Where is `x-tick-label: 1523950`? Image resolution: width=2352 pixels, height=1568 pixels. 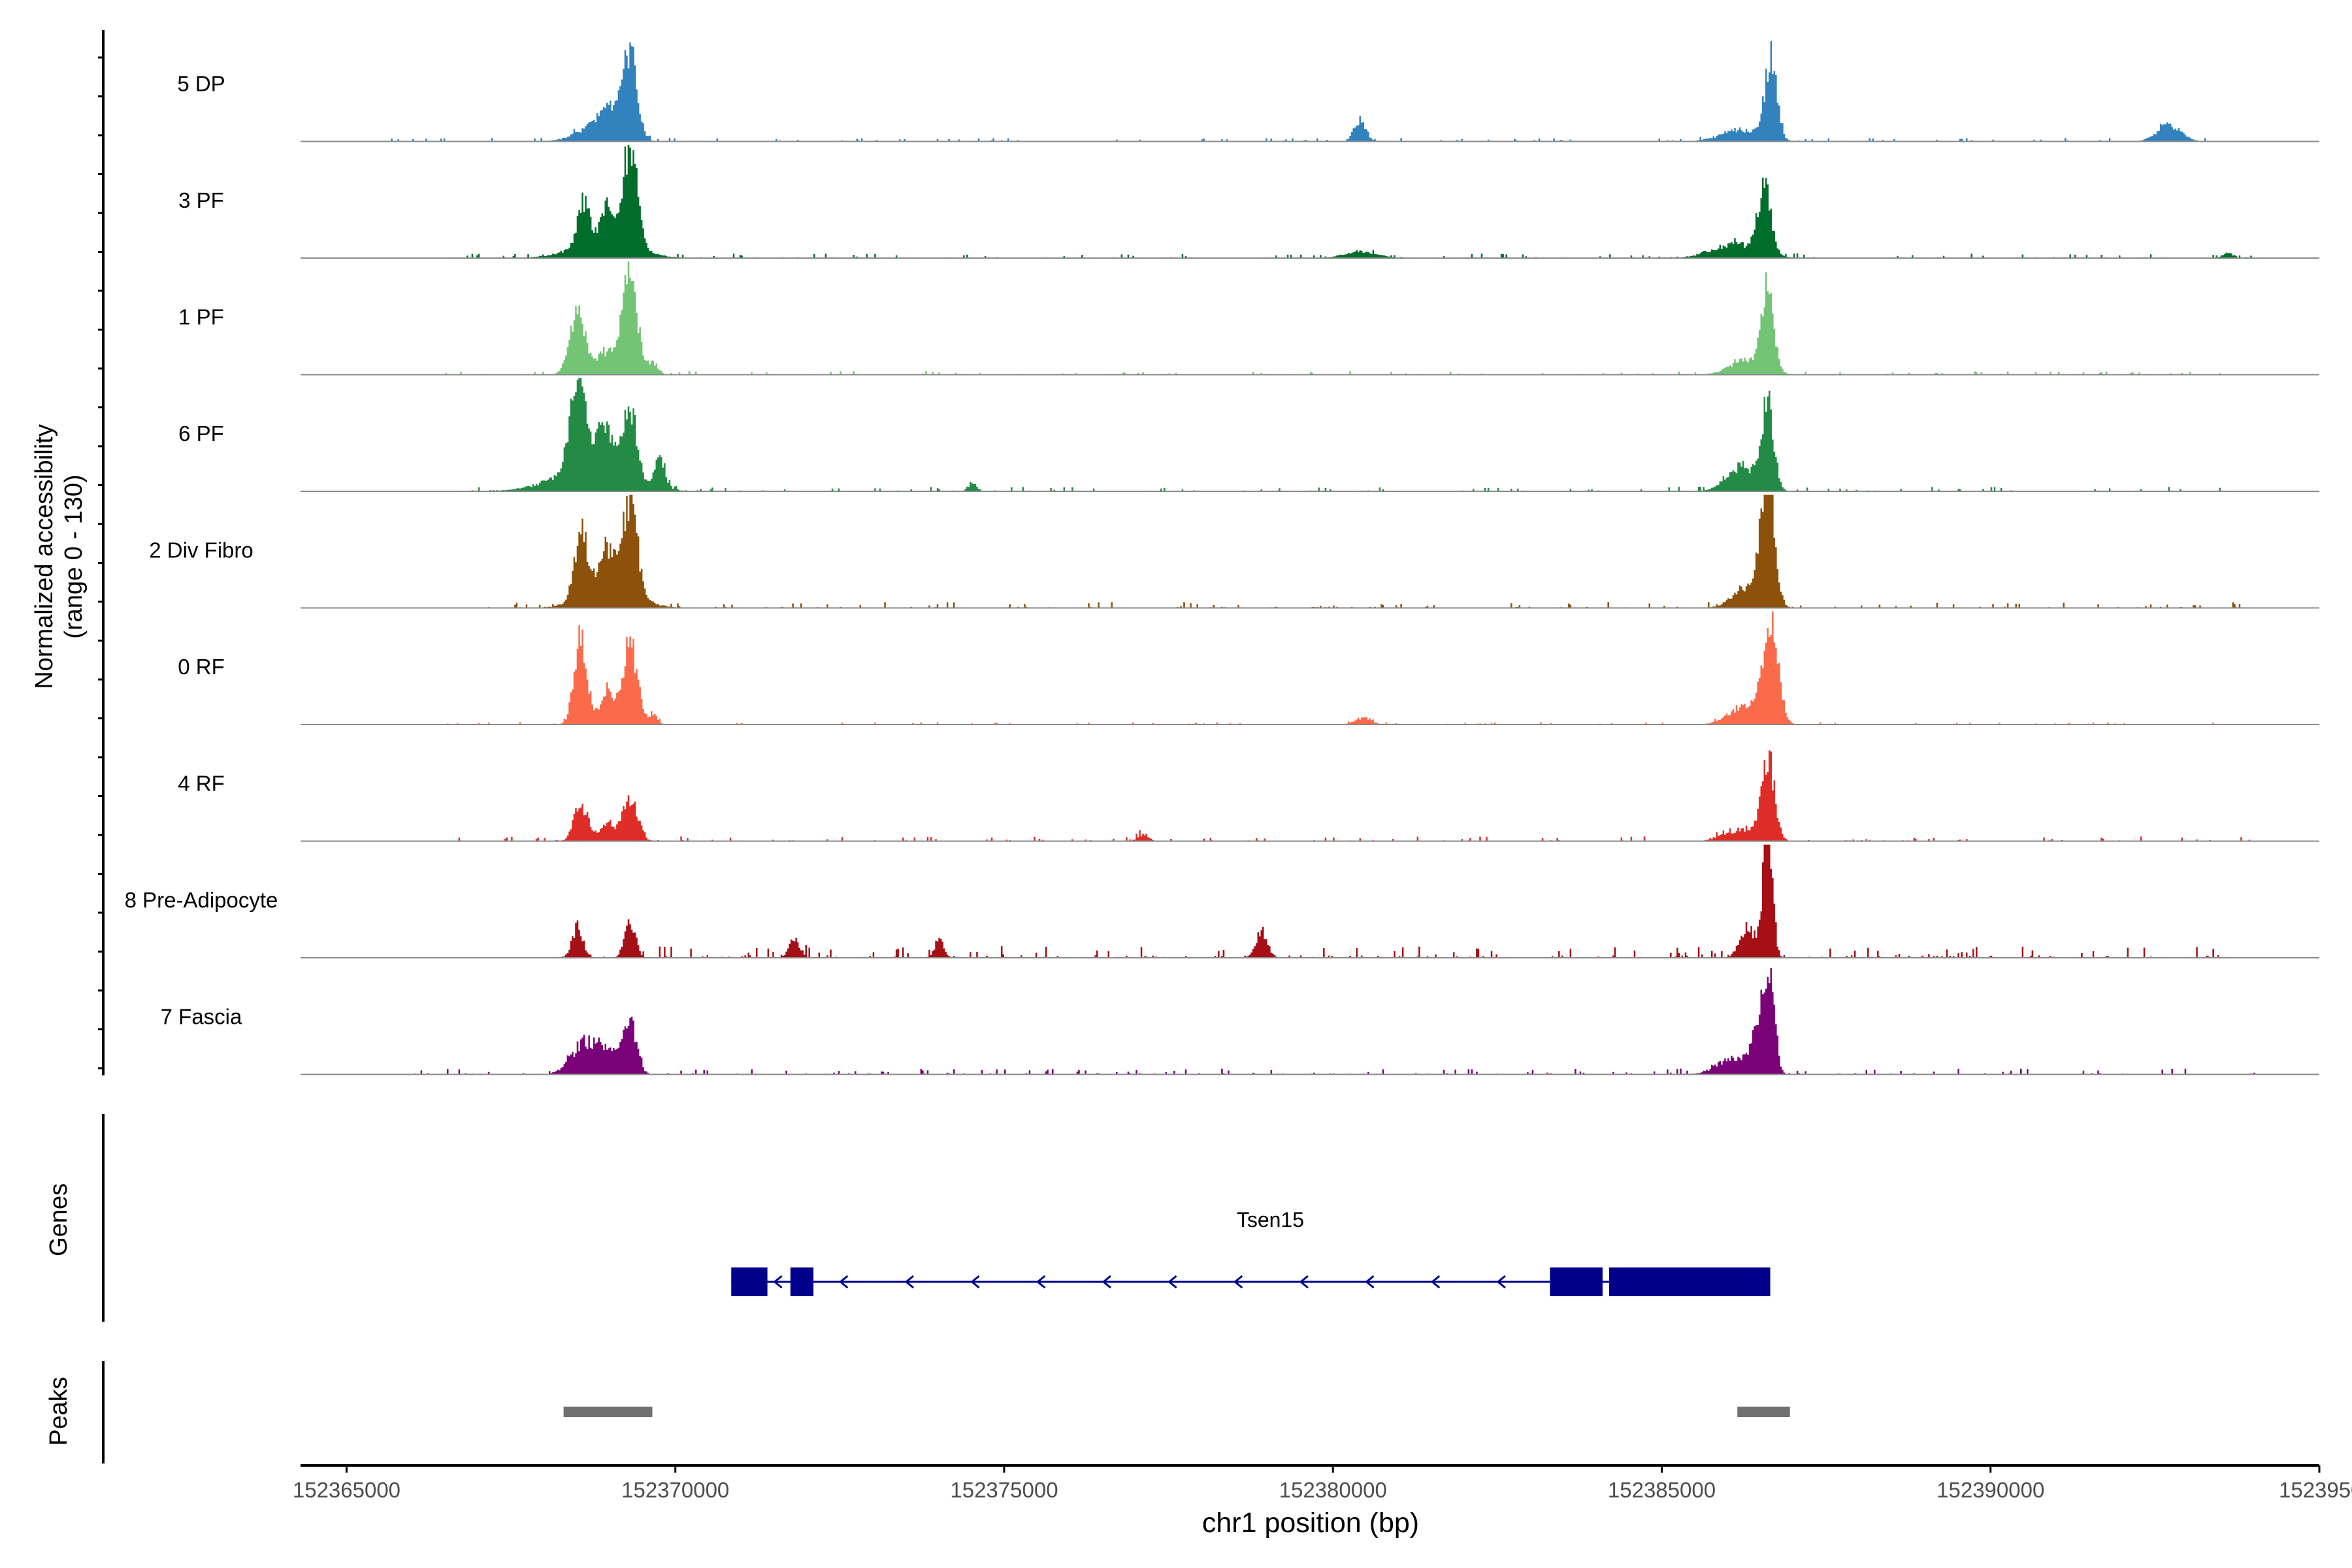 x-tick-label: 1523950 is located at coordinates (2315, 1490).